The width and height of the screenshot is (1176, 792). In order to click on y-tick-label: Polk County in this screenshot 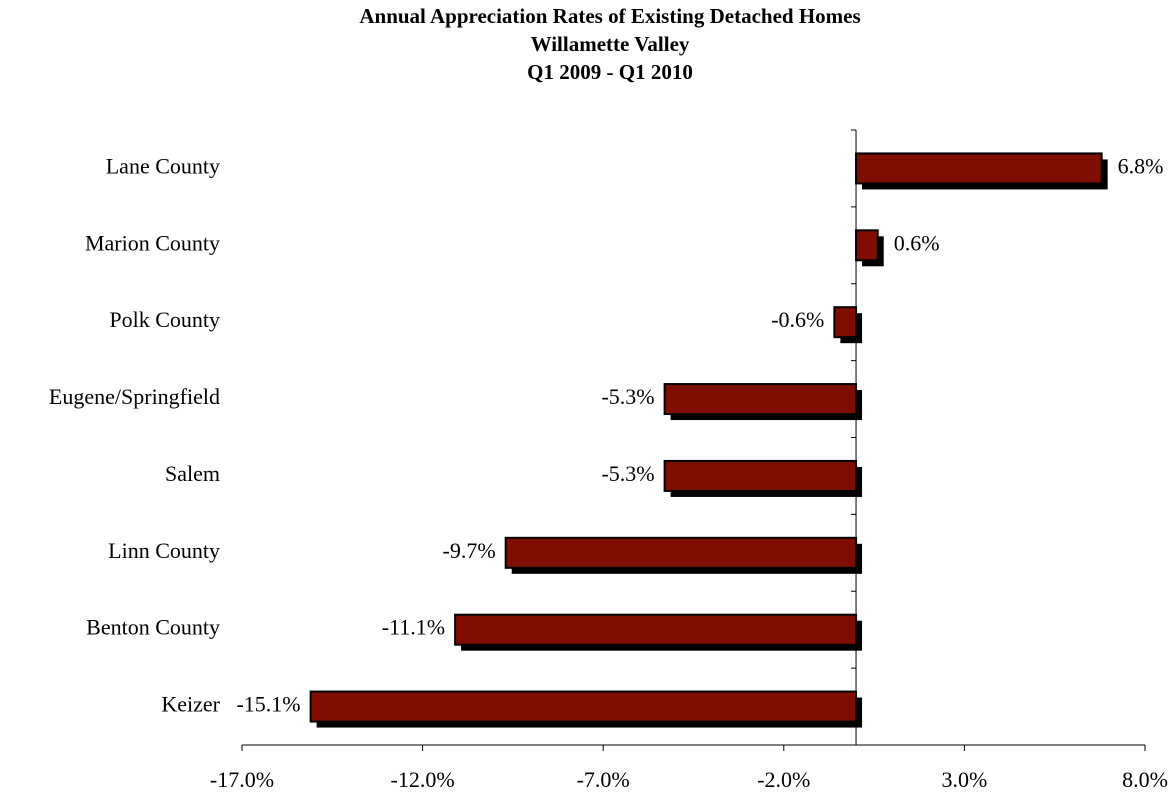, I will do `click(164, 319)`.